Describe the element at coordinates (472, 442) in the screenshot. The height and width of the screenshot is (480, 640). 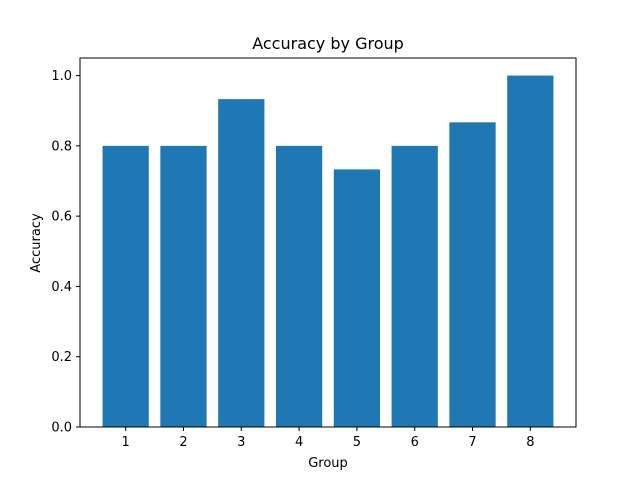
I see `x-tick-label: 7` at that location.